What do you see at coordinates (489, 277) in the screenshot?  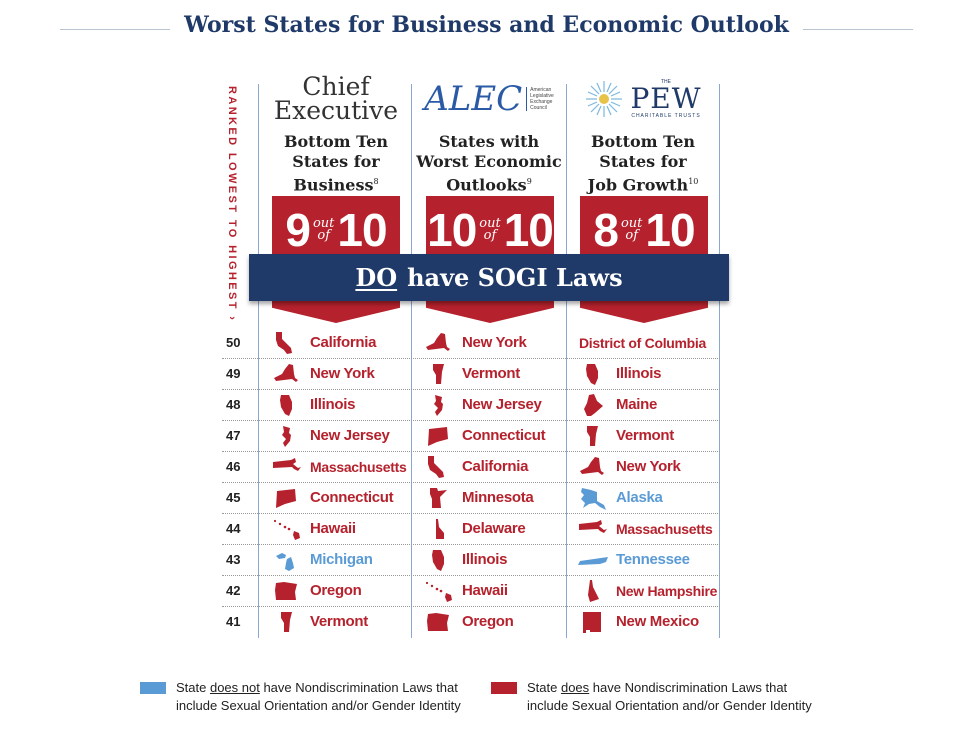 I see `sogi-banner: DO have SOGI Laws` at bounding box center [489, 277].